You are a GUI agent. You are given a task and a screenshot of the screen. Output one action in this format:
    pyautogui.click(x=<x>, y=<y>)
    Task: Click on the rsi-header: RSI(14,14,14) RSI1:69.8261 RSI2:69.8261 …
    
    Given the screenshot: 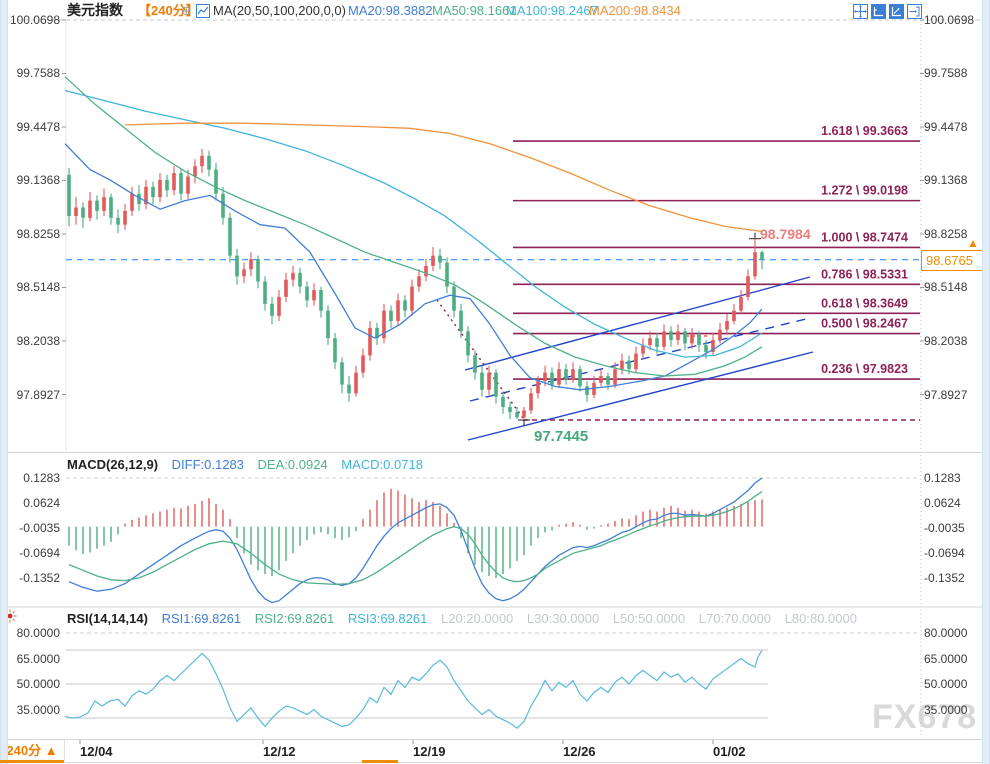 What is the action you would take?
    pyautogui.click(x=467, y=618)
    